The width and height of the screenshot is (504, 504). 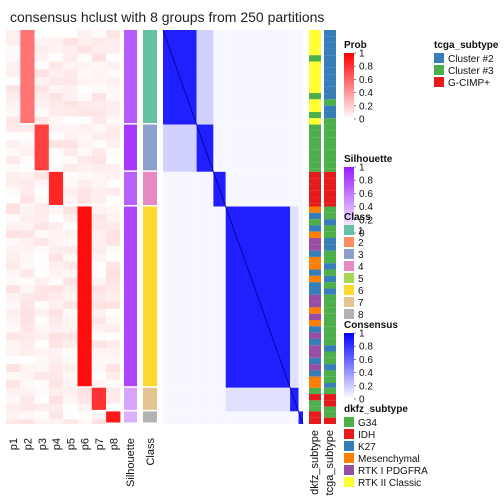 I want to click on legend-item-label: 7, so click(x=361, y=303).